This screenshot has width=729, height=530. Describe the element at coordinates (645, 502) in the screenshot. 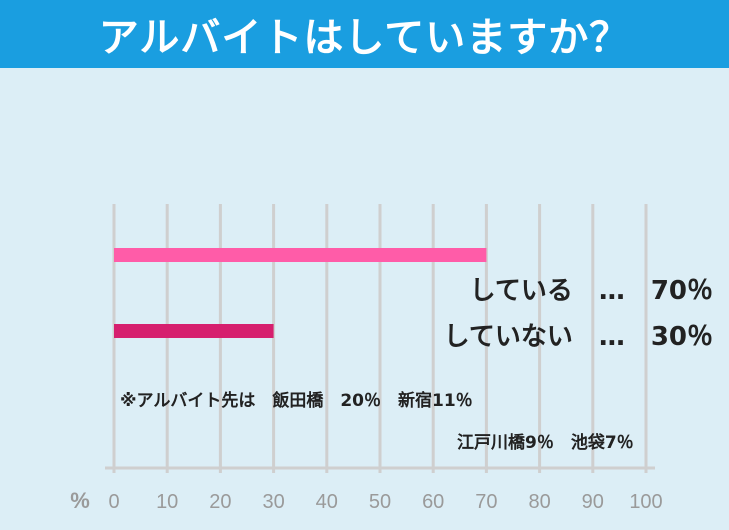

I see `x-tick-label-100: 100` at that location.